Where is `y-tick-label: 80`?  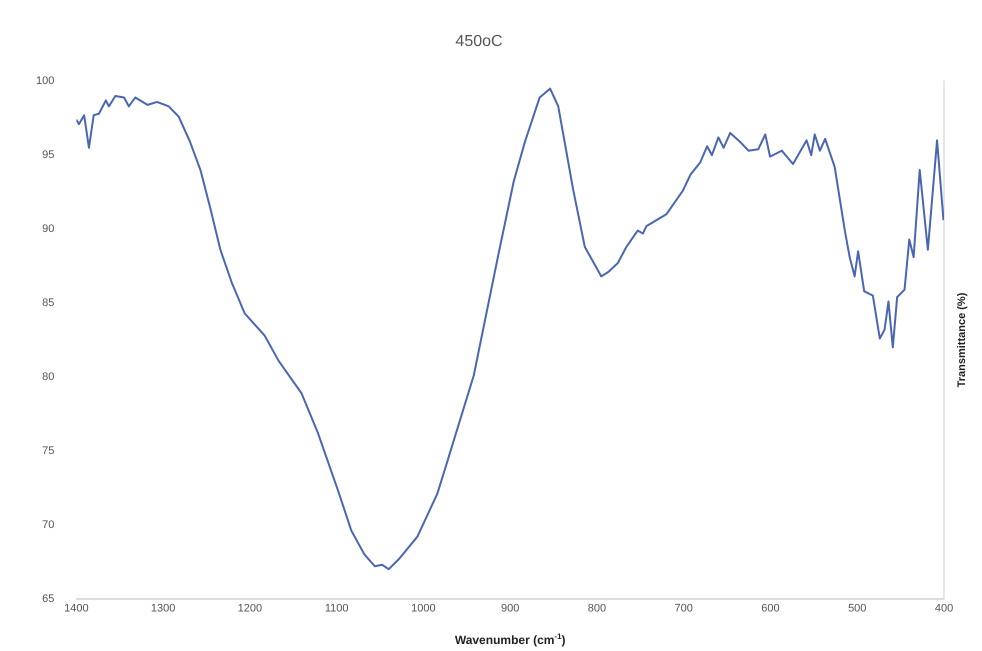
y-tick-label: 80 is located at coordinates (48, 377).